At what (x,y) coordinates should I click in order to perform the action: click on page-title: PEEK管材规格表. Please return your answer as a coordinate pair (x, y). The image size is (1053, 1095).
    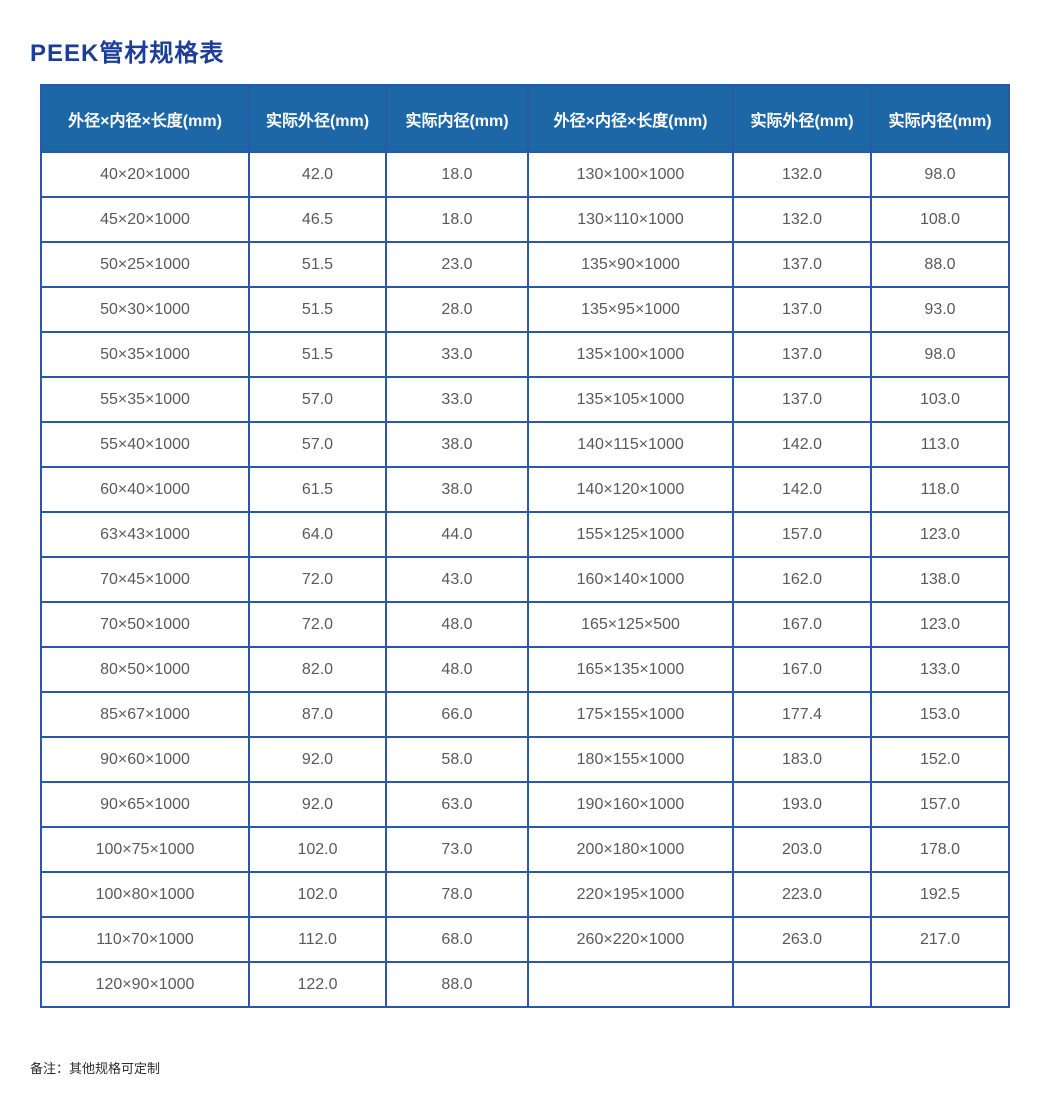
    Looking at the image, I should click on (127, 53).